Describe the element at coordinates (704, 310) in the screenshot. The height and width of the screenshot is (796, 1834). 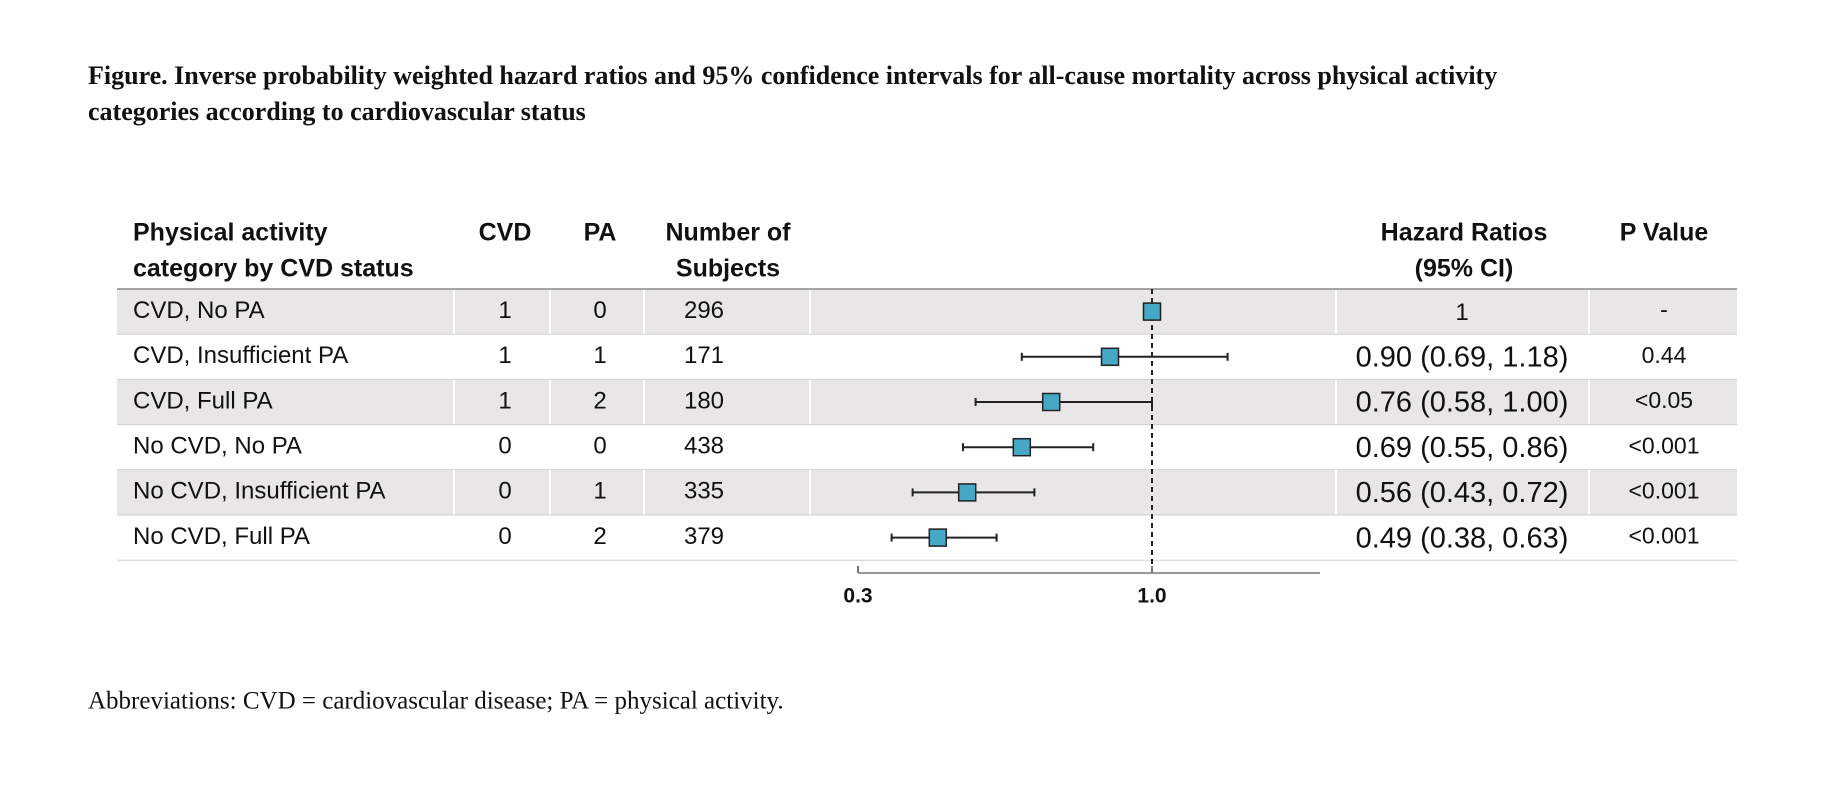
I see `subjects-cell: 296` at that location.